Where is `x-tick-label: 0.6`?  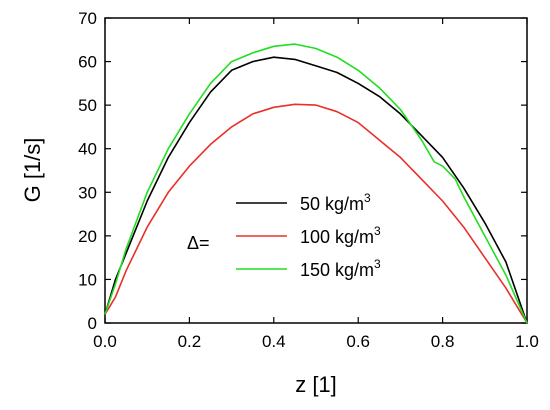 x-tick-label: 0.6 is located at coordinates (358, 341).